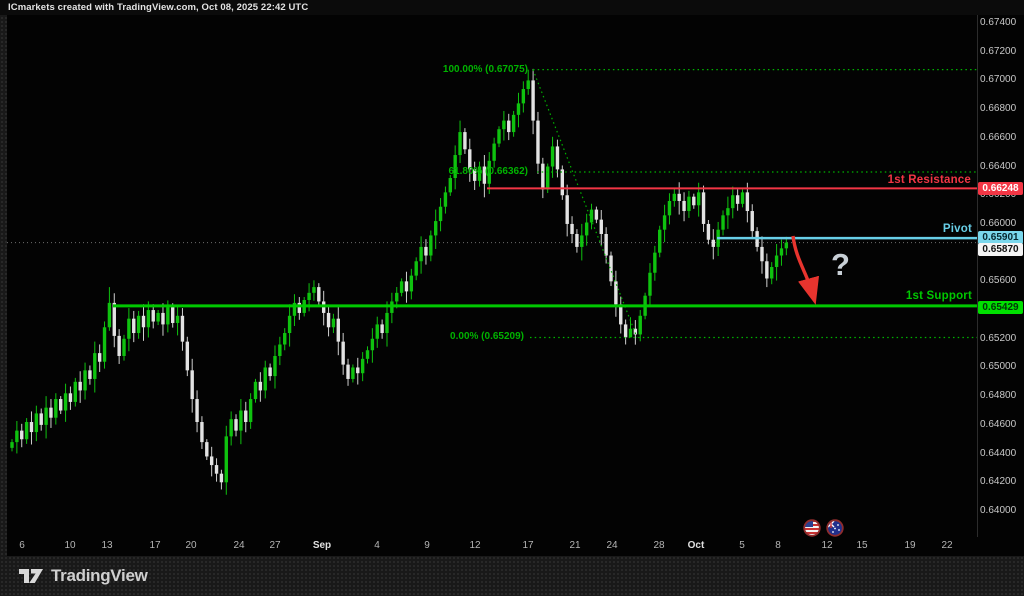 The width and height of the screenshot is (1024, 596). I want to click on axis-separator-vertical, so click(977, 285).